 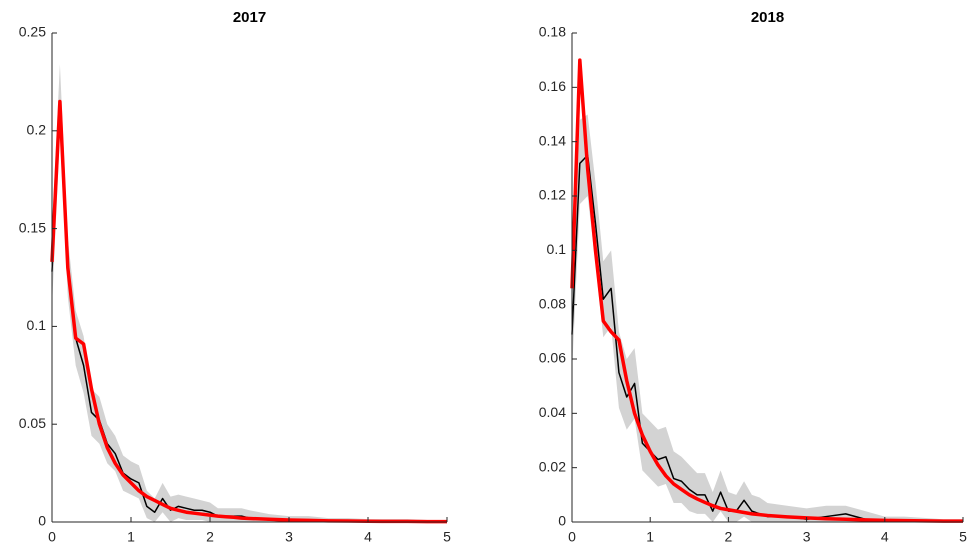 What do you see at coordinates (552, 303) in the screenshot?
I see `y-tick-label: 0.08` at bounding box center [552, 303].